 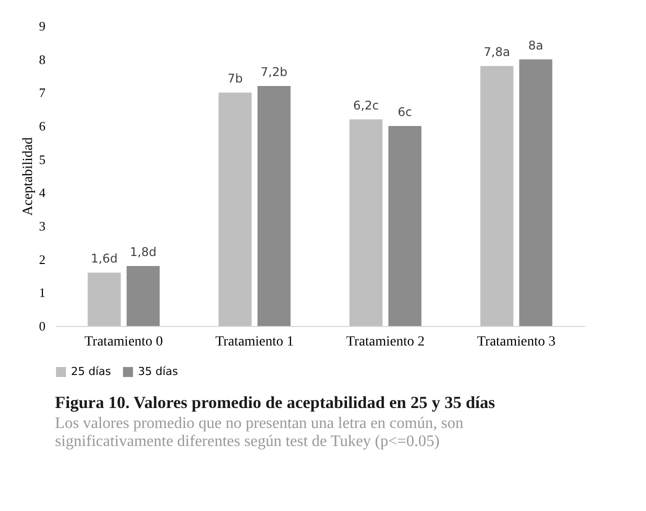 I want to click on y-tick-label: 2, so click(x=42, y=259).